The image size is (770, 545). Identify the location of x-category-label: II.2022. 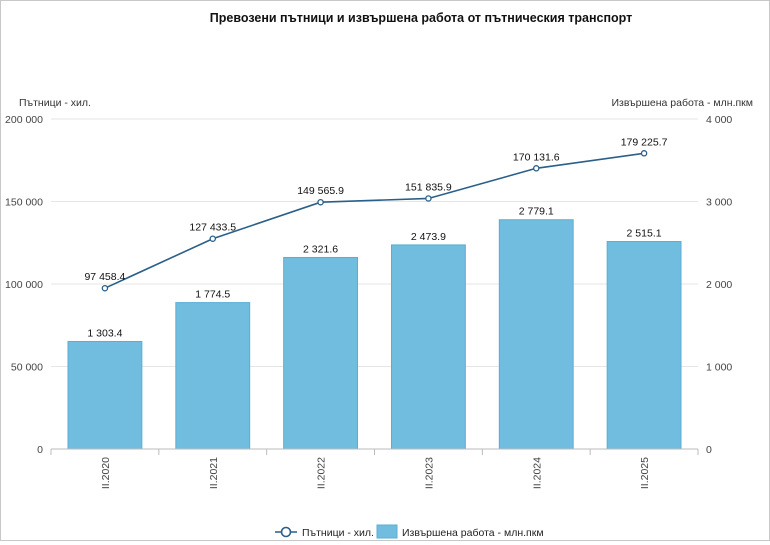
(322, 473).